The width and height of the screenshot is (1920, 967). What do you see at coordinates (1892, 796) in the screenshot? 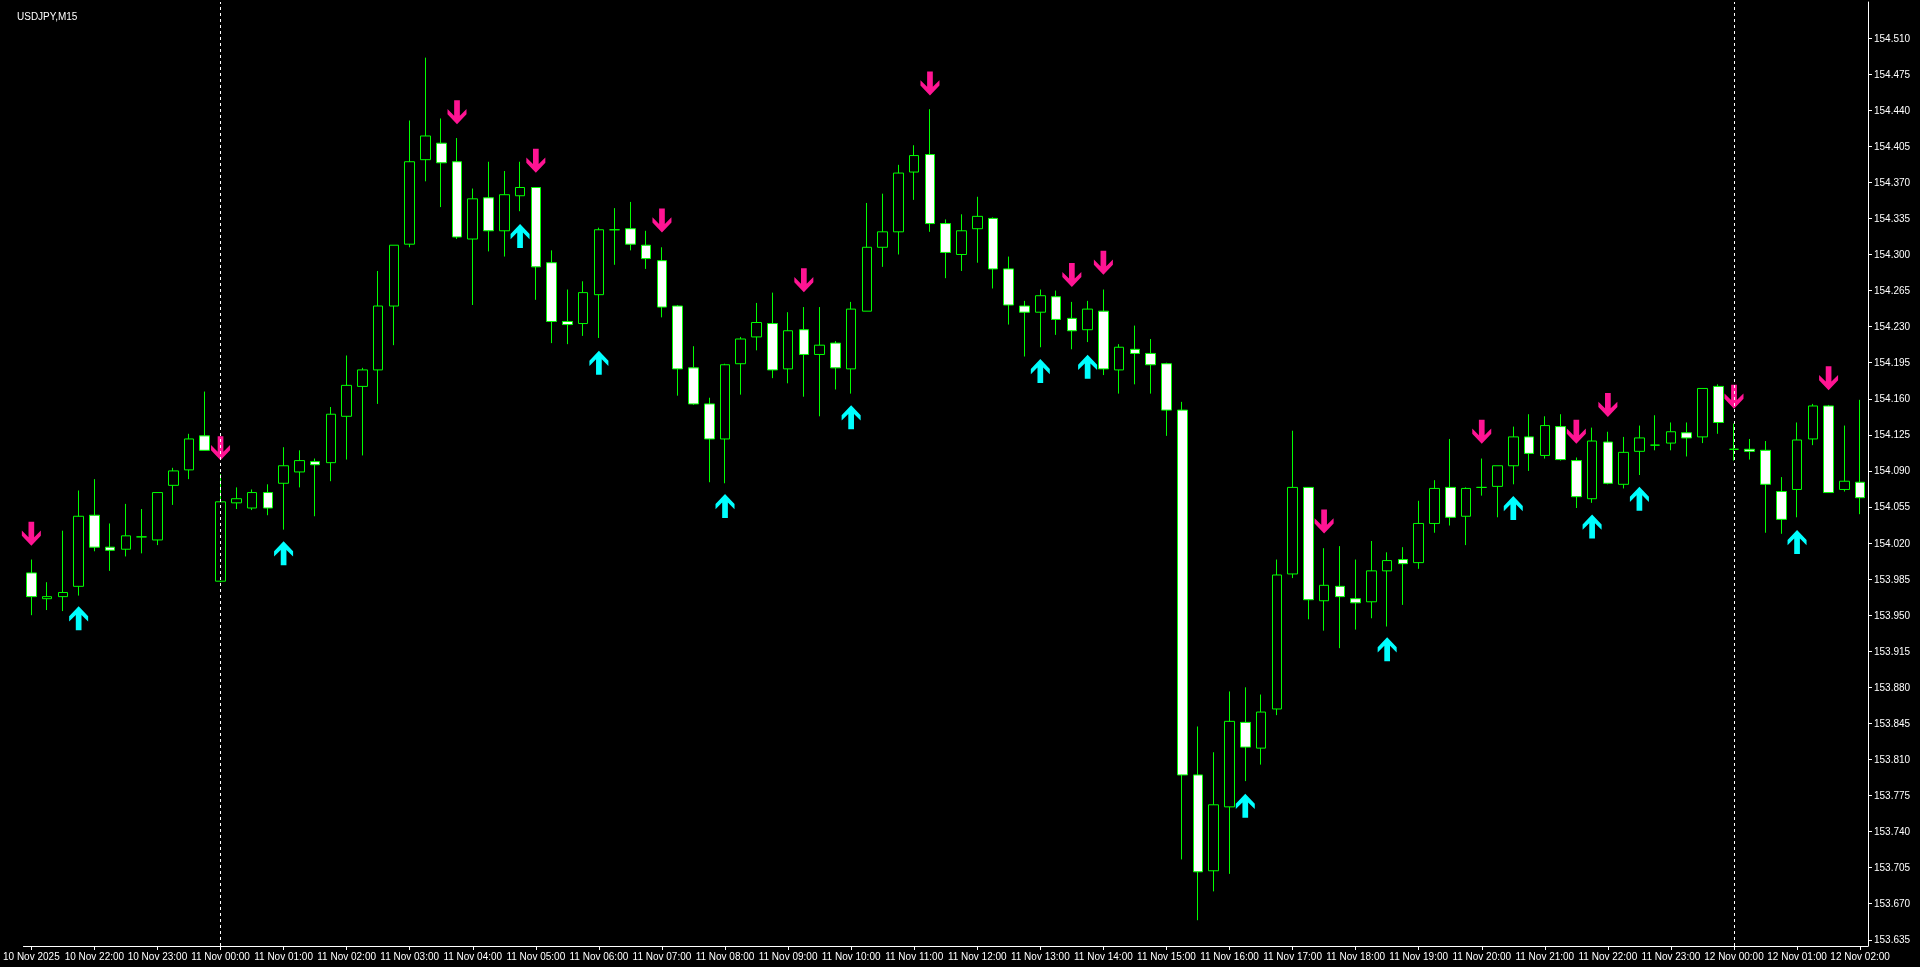
I see `y-tick-label: 153.775` at bounding box center [1892, 796].